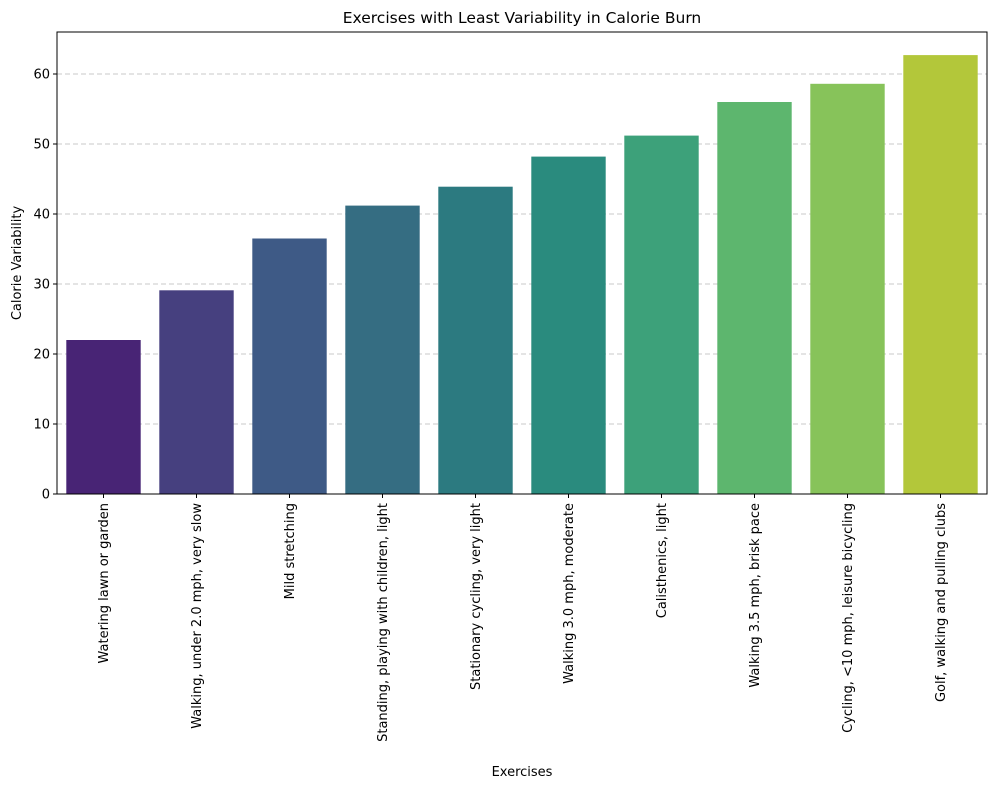  Describe the element at coordinates (41, 285) in the screenshot. I see `y-tick-label: 30` at that location.